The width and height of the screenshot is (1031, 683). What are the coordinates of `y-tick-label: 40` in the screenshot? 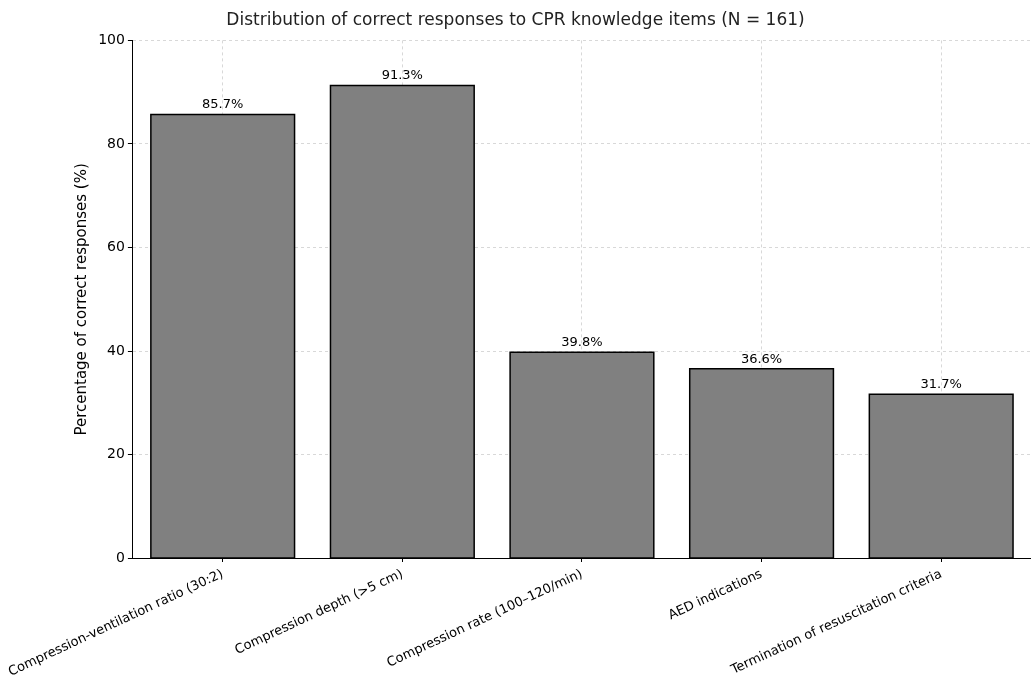 It's located at (116, 349).